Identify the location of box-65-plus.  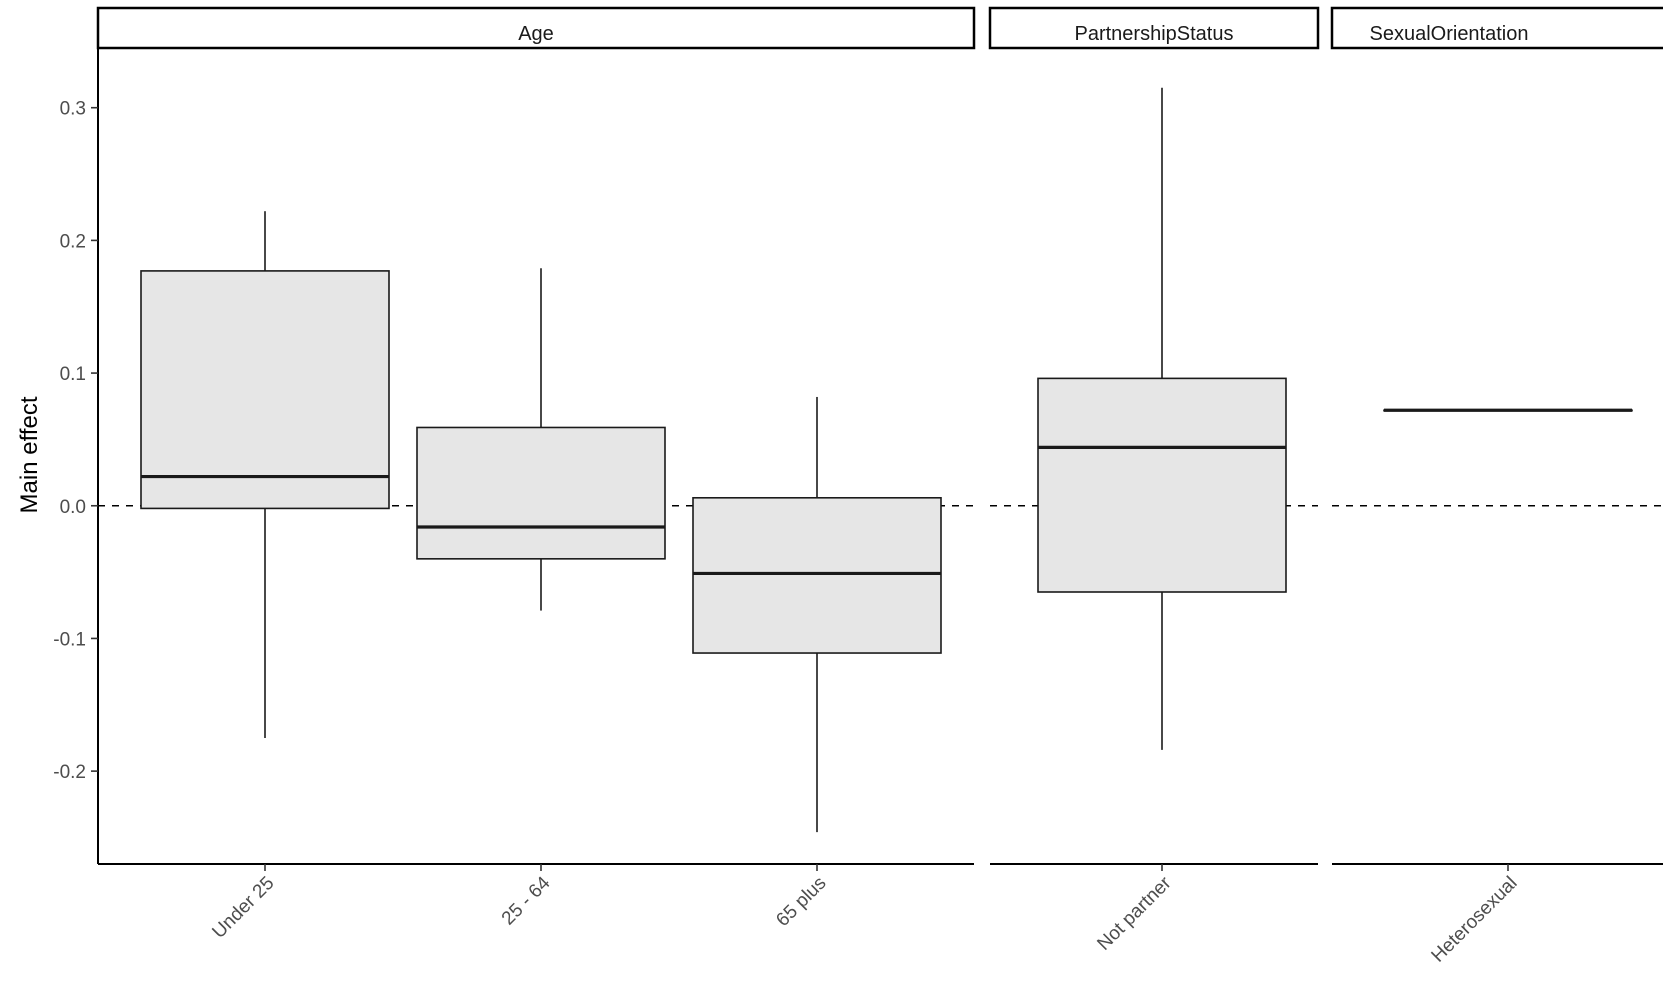
(817, 614).